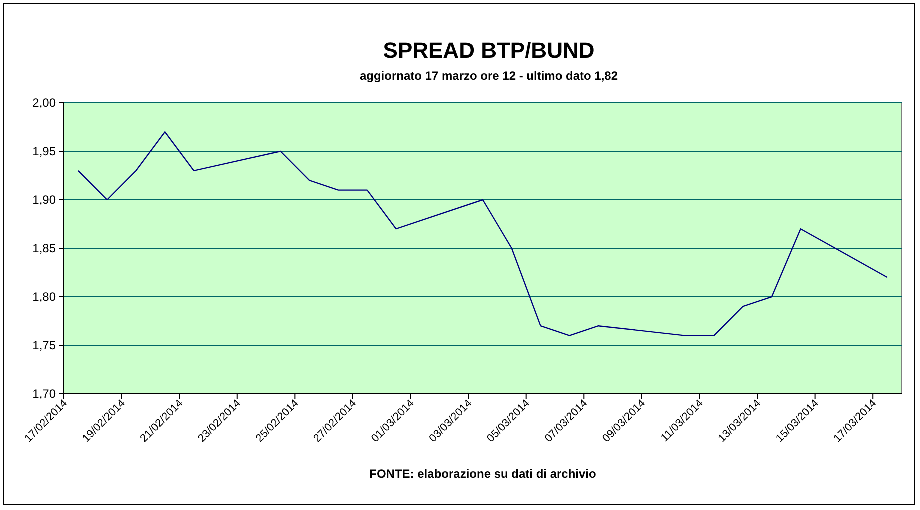  What do you see at coordinates (483, 474) in the screenshot?
I see `source-note: FONTE: elaborazione su dati di archivio` at bounding box center [483, 474].